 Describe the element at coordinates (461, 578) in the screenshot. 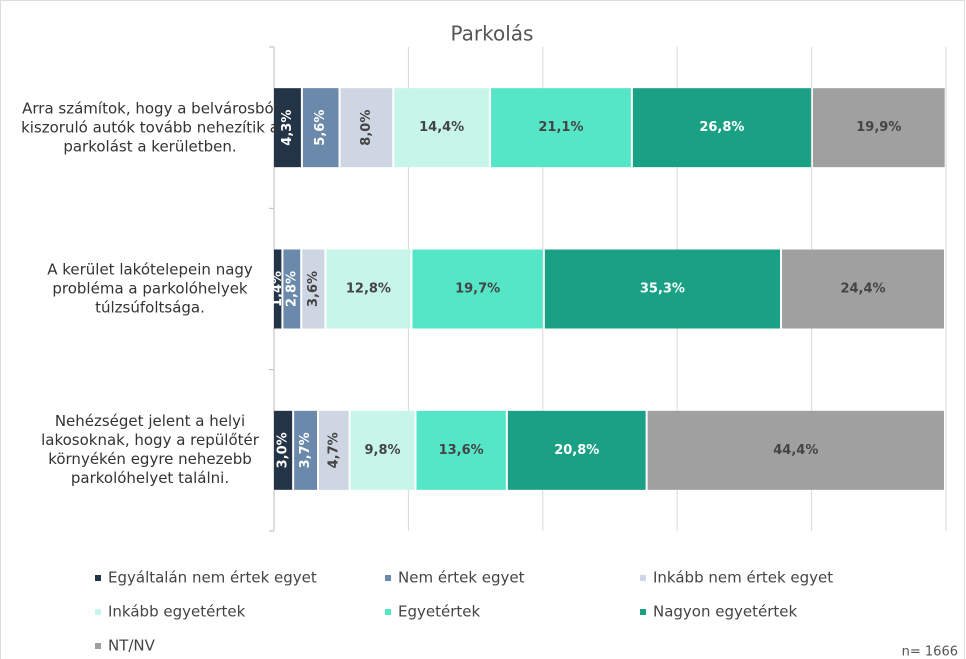

I see `legend-label: Nem értek egyet` at that location.